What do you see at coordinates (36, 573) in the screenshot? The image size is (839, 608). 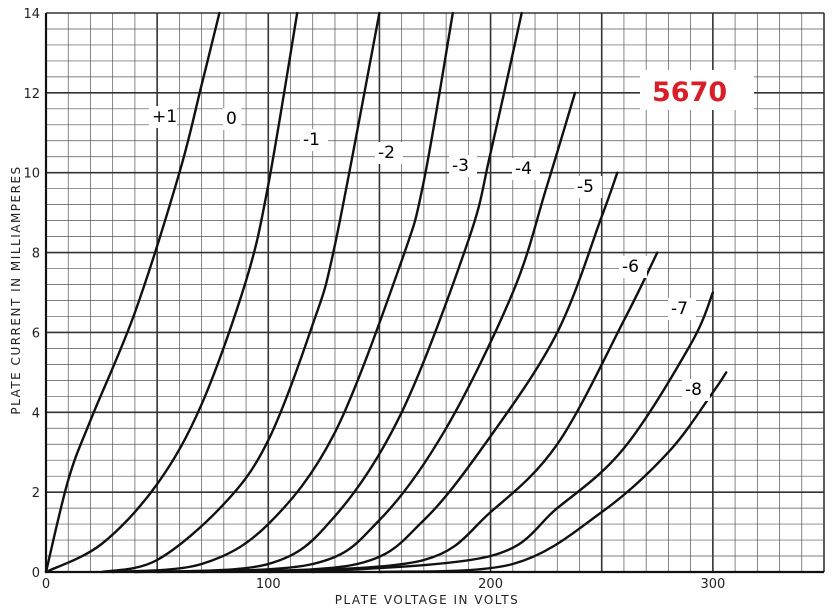 I see `y-tick-label: 0` at bounding box center [36, 573].